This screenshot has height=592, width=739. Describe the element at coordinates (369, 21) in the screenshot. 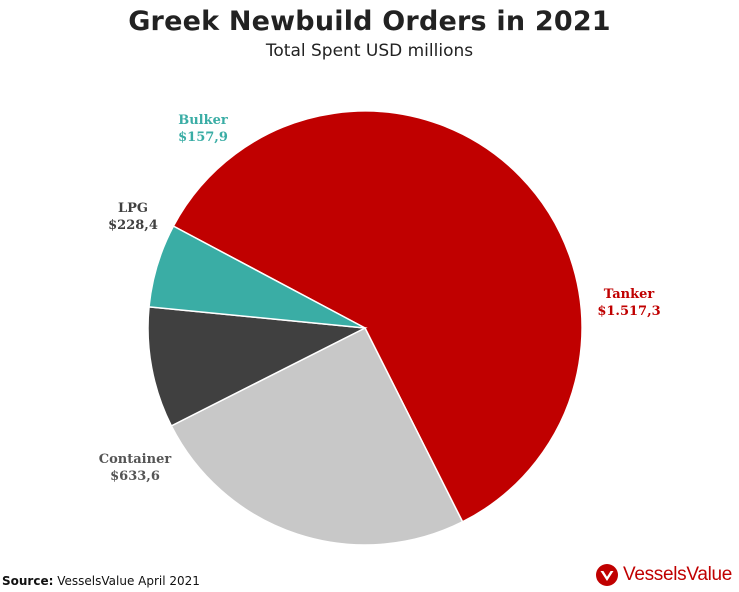

I see `chart-title: Greek Newbuild Orders in 2021` at that location.